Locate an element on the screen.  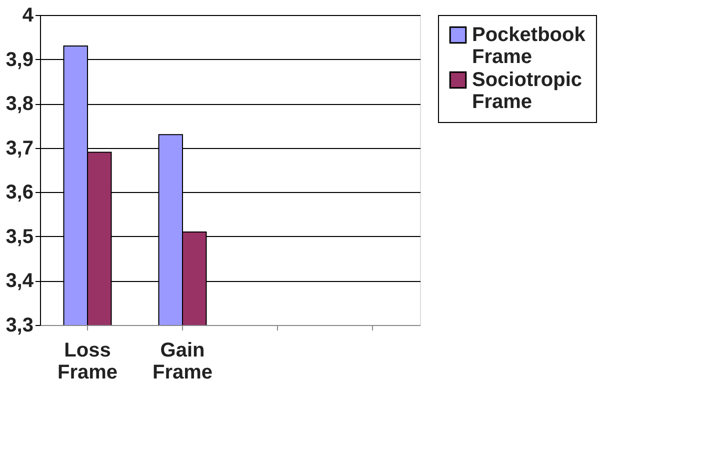
y-tick-label: 3,7 is located at coordinates (20, 148).